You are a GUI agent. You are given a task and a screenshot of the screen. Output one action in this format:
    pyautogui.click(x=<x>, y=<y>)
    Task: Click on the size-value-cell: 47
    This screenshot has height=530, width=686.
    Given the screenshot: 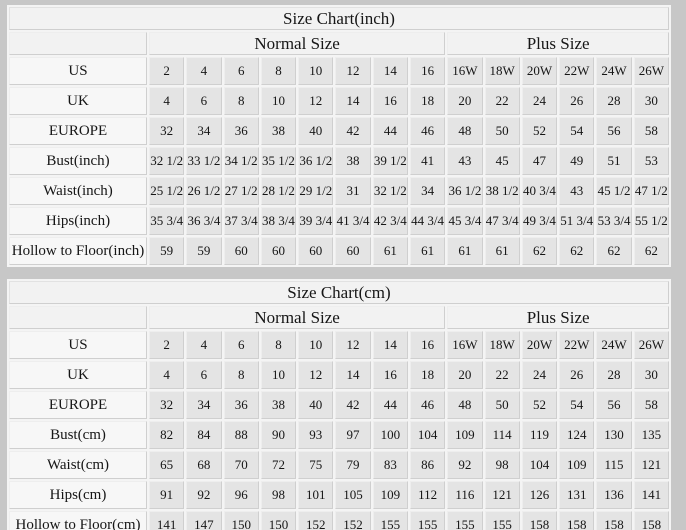 What is the action you would take?
    pyautogui.click(x=539, y=161)
    